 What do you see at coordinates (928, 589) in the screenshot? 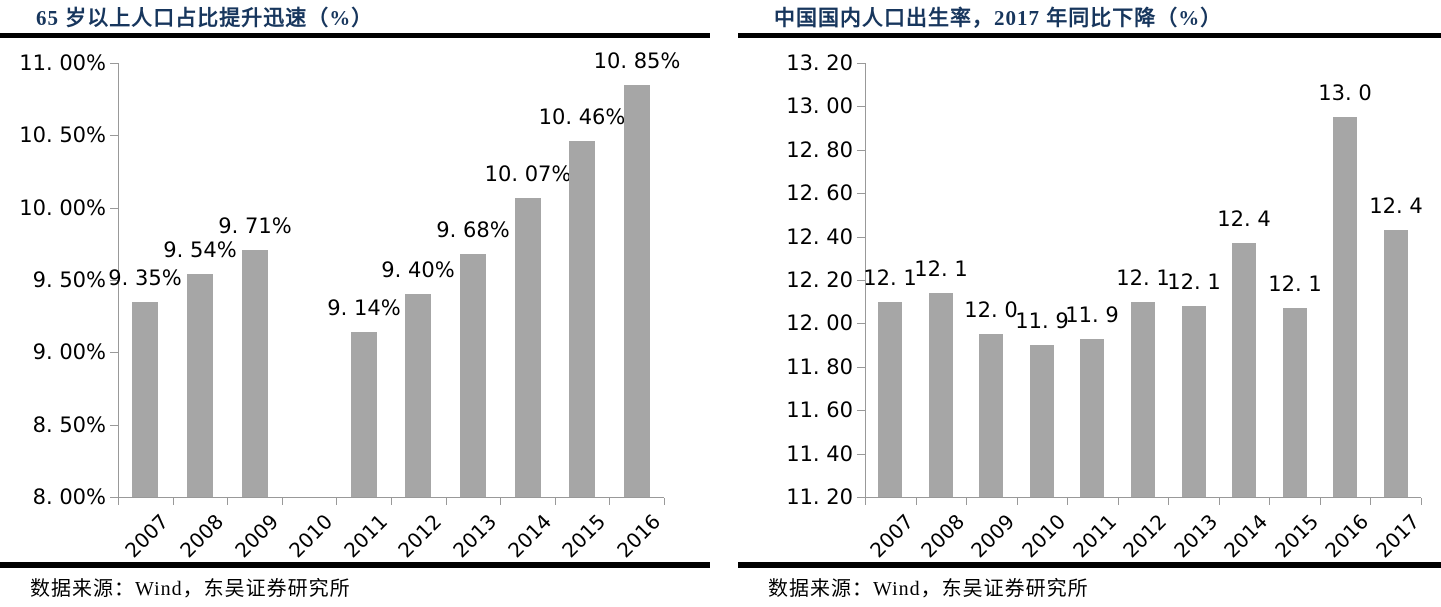
I see `data-source-right: 数据来源：Wind，东吴证券研究所` at bounding box center [928, 589].